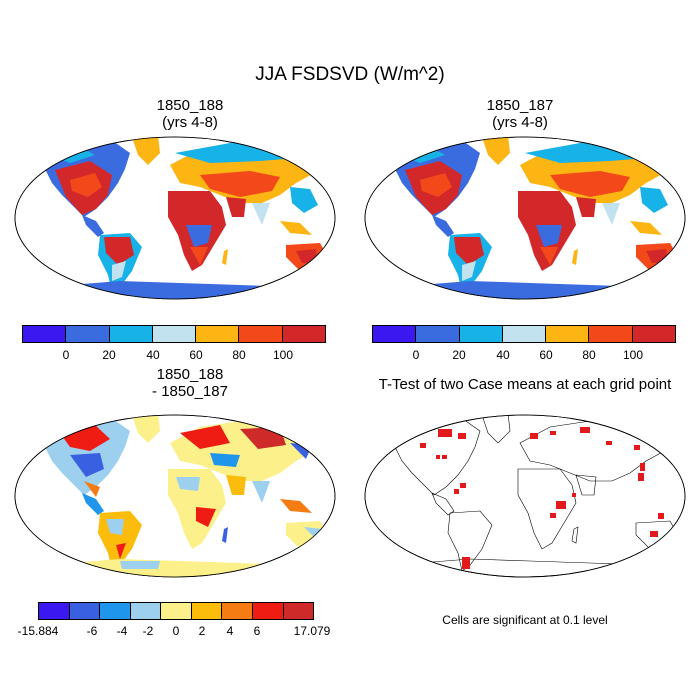 The width and height of the screenshot is (700, 700). Describe the element at coordinates (190, 122) in the screenshot. I see `panel1-title-line2: (yrs 4-8)` at that location.